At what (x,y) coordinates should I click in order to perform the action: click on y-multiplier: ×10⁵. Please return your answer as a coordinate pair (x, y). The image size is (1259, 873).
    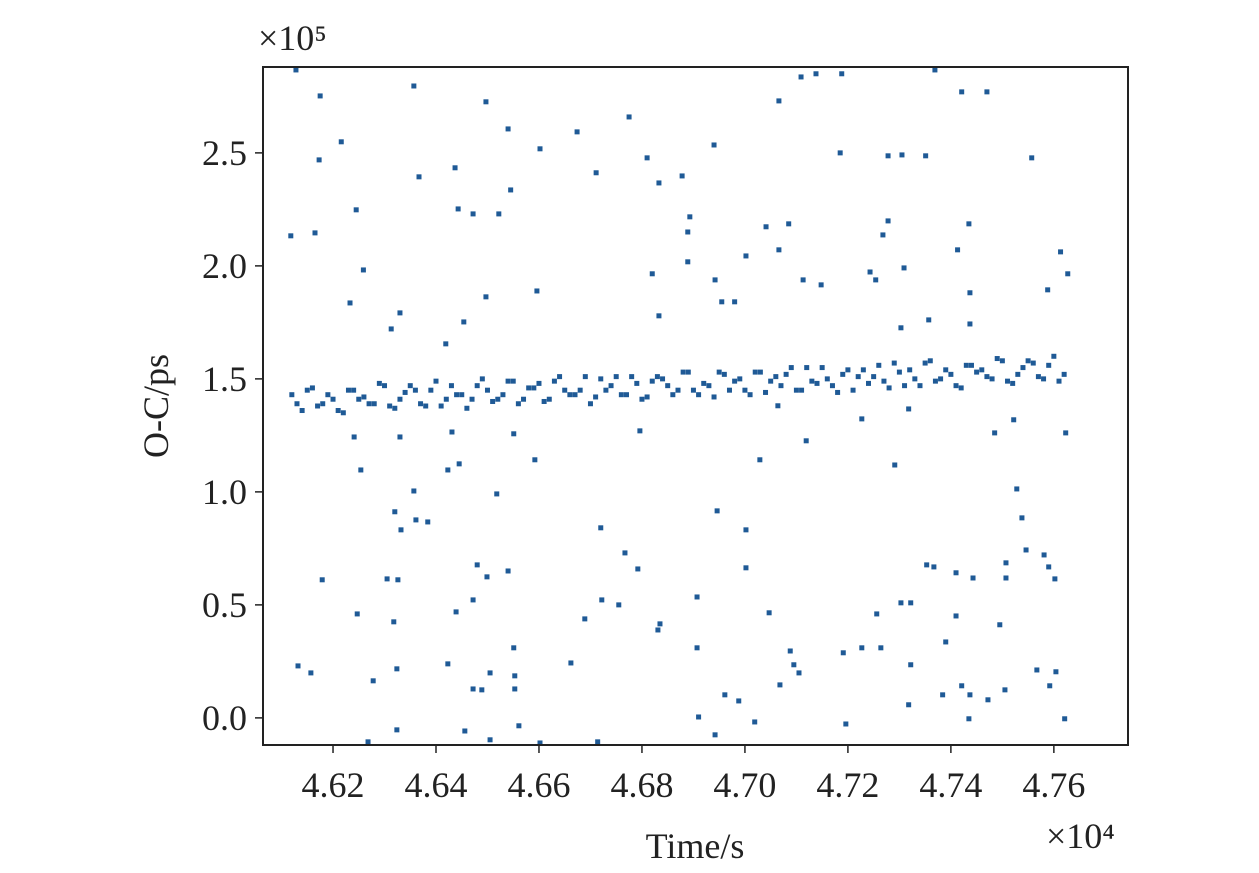
    Looking at the image, I should click on (292, 38).